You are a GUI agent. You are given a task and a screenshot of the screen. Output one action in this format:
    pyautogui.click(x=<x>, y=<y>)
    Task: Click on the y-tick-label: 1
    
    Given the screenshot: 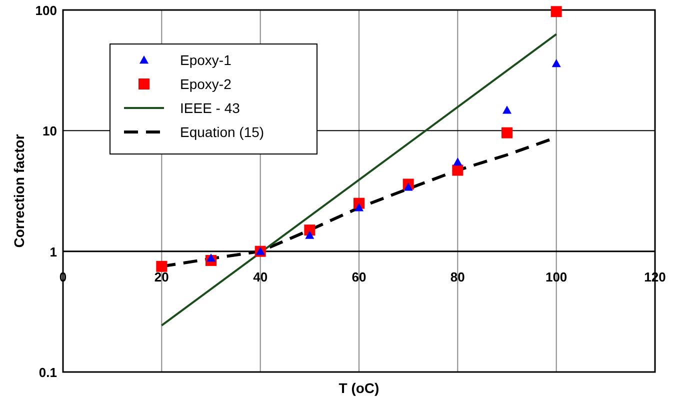 What is the action you would take?
    pyautogui.click(x=53, y=252)
    